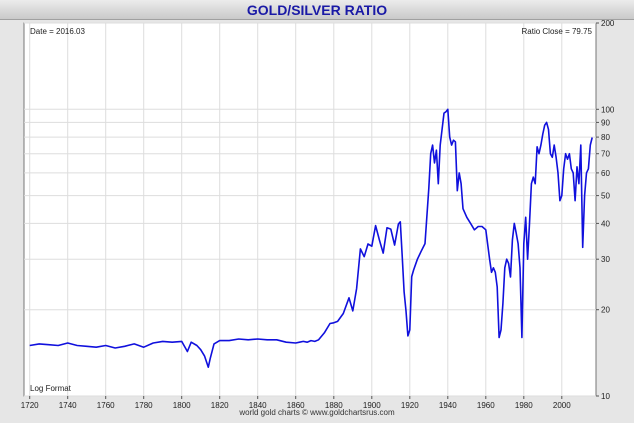 The height and width of the screenshot is (423, 634). Describe the element at coordinates (68, 404) in the screenshot. I see `x-tick-label: 1740` at that location.